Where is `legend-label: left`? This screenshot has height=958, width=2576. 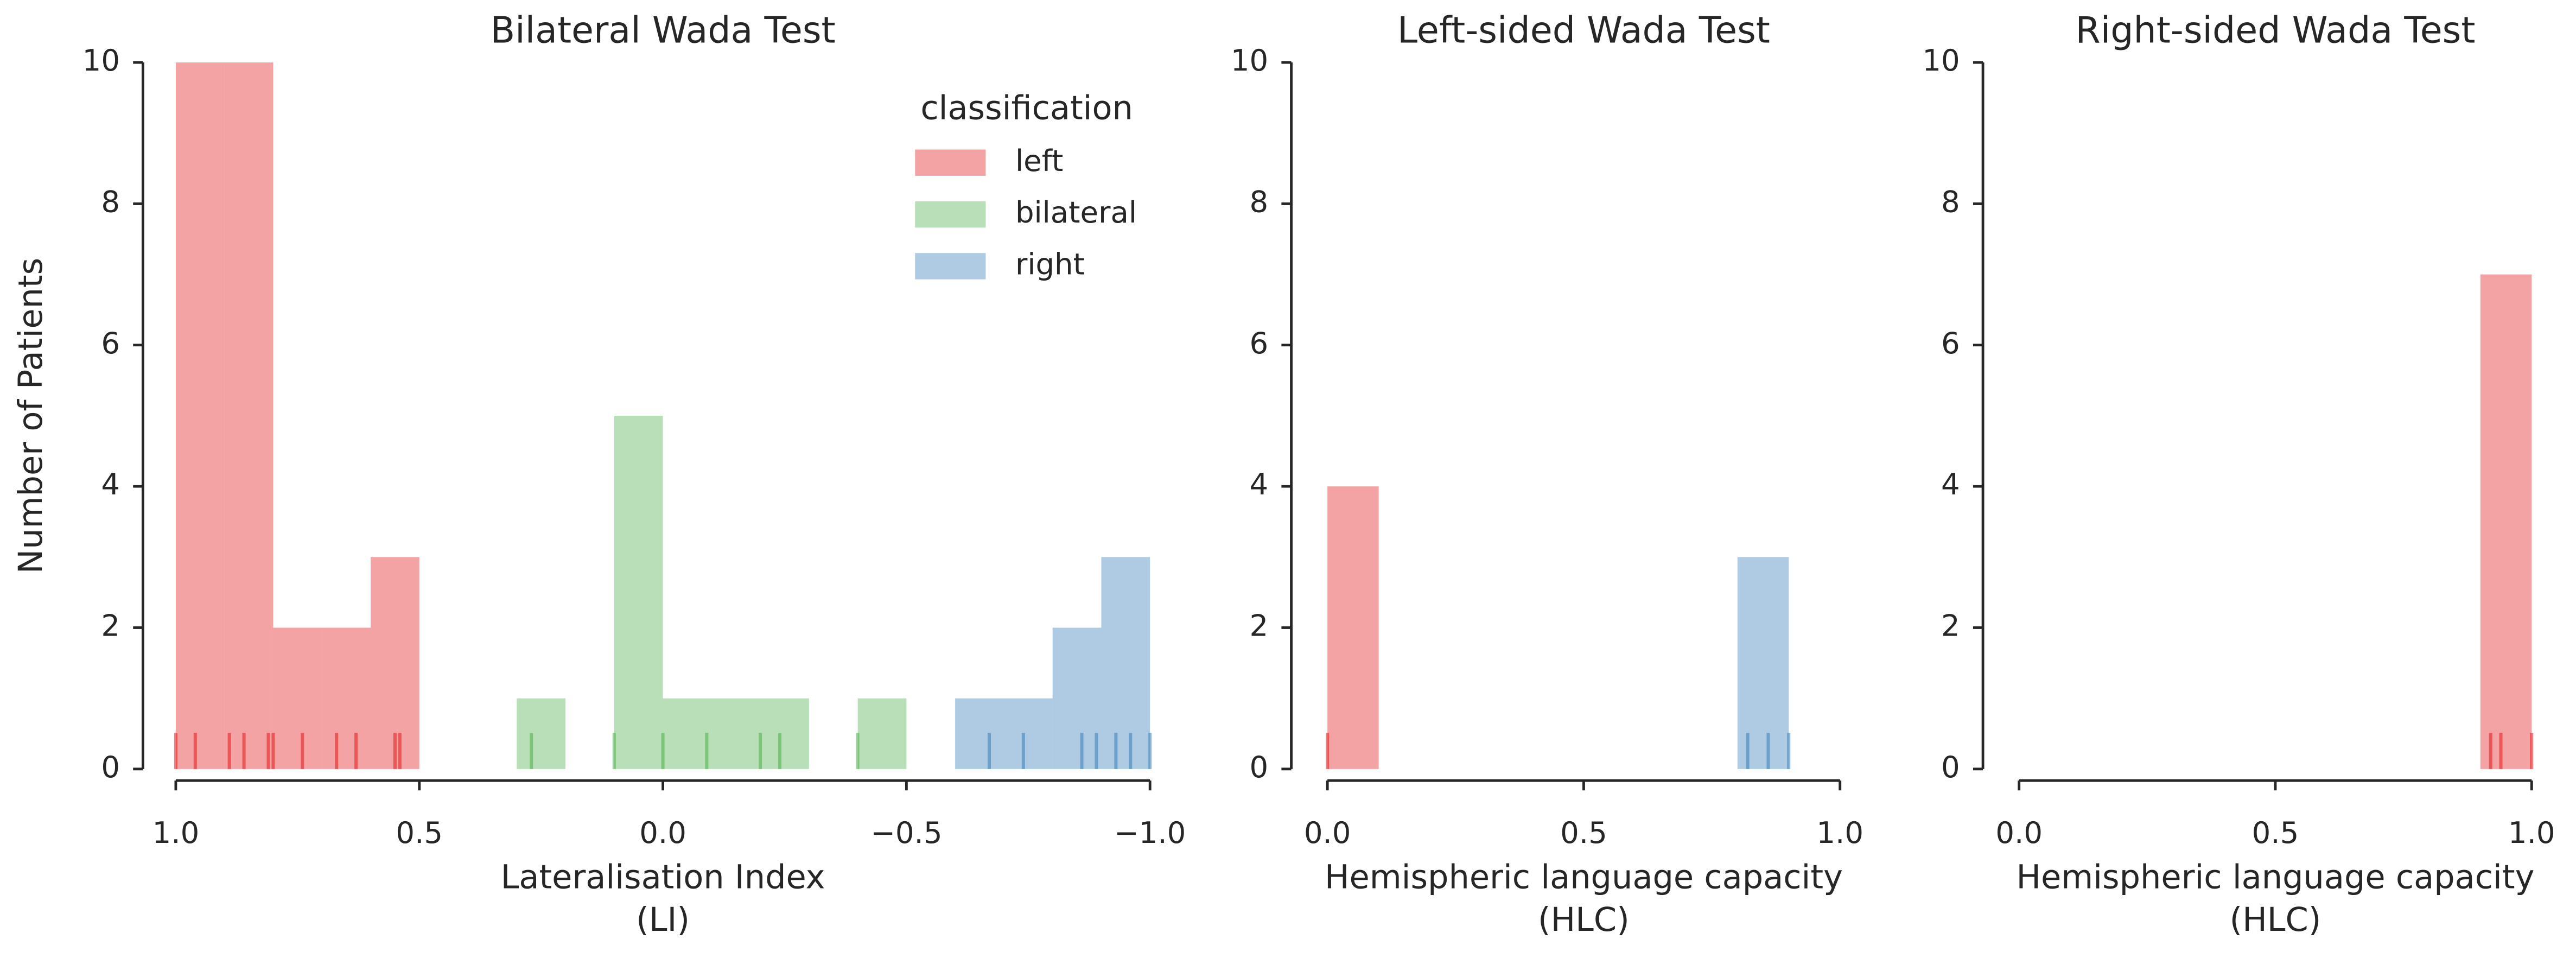
legend-label: left is located at coordinates (1039, 160).